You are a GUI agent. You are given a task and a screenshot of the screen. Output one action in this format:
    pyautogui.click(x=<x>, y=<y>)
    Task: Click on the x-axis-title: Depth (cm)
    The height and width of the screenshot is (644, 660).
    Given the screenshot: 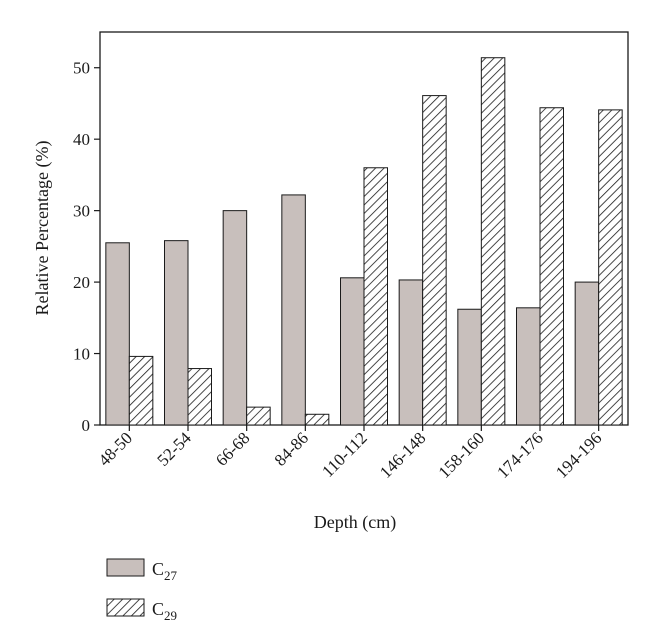 What is the action you would take?
    pyautogui.click(x=355, y=522)
    